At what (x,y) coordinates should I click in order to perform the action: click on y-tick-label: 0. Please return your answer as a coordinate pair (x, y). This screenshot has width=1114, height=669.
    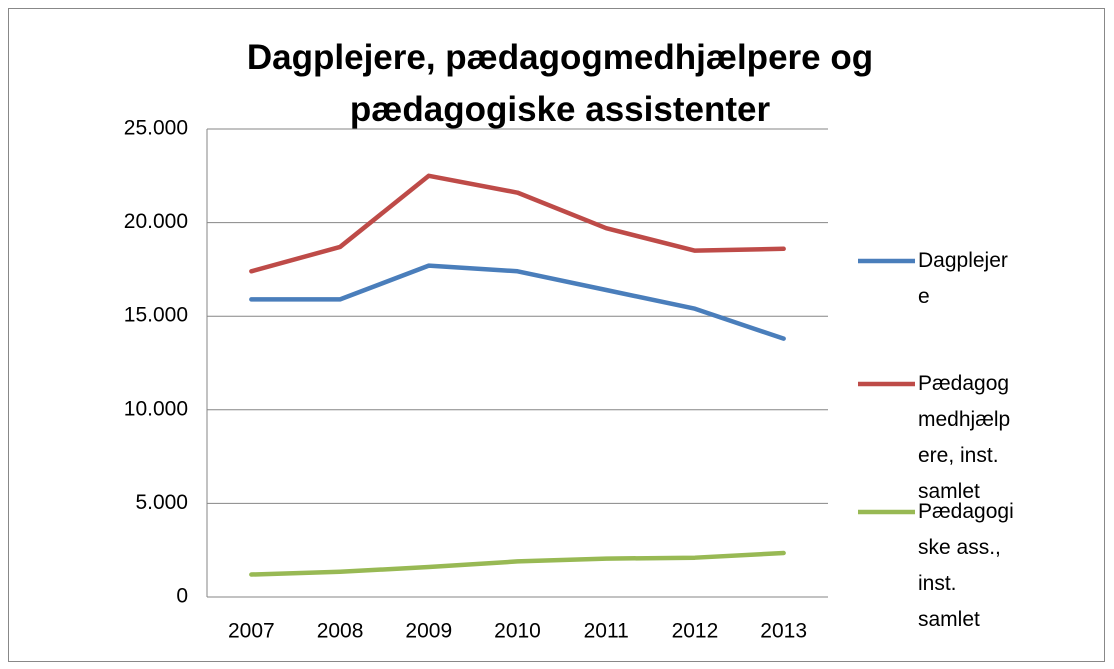
    Looking at the image, I should click on (182, 596).